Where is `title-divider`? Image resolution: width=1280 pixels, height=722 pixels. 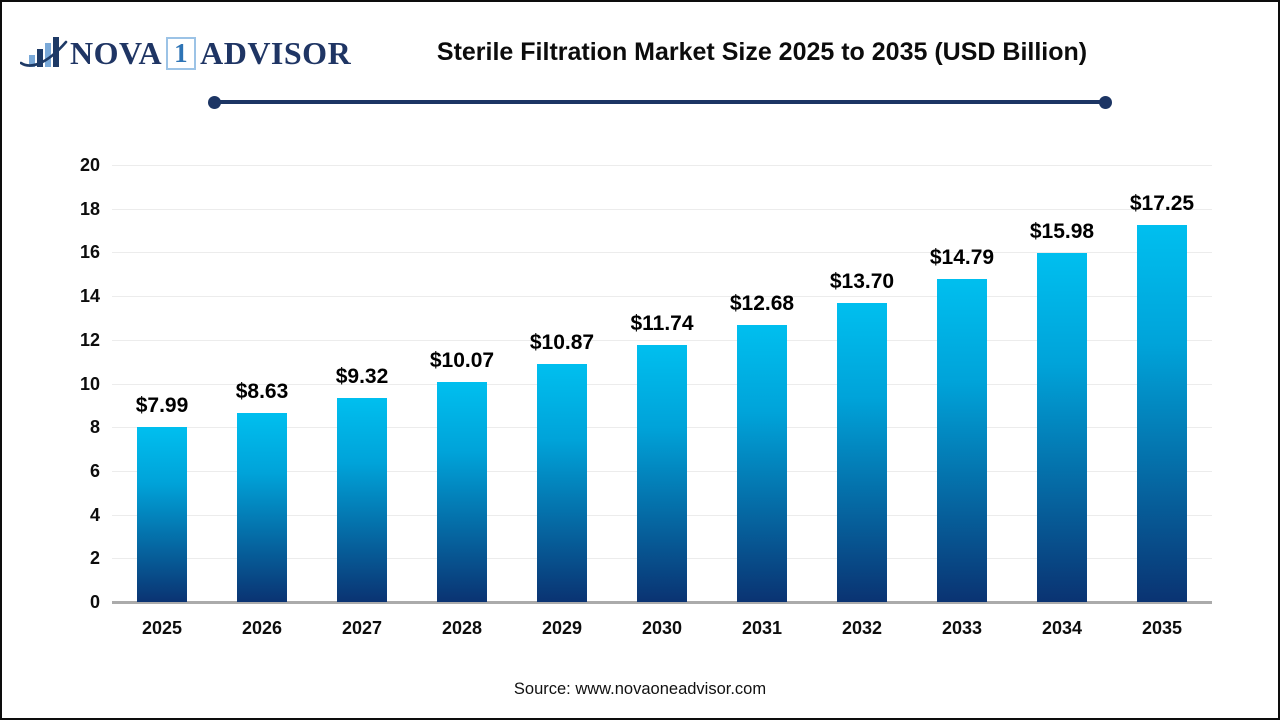 title-divider is located at coordinates (660, 102).